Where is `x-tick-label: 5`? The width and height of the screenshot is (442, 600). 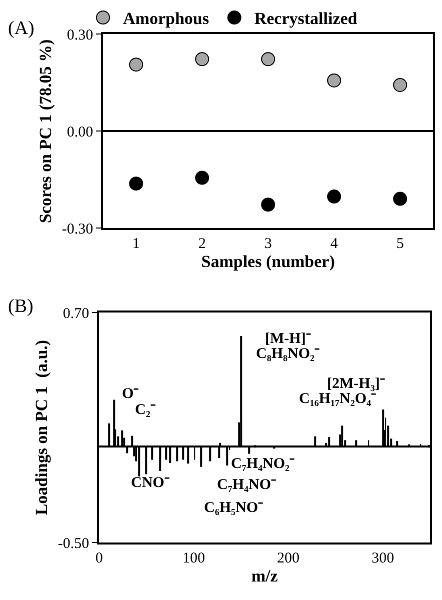 x-tick-label: 5 is located at coordinates (400, 244).